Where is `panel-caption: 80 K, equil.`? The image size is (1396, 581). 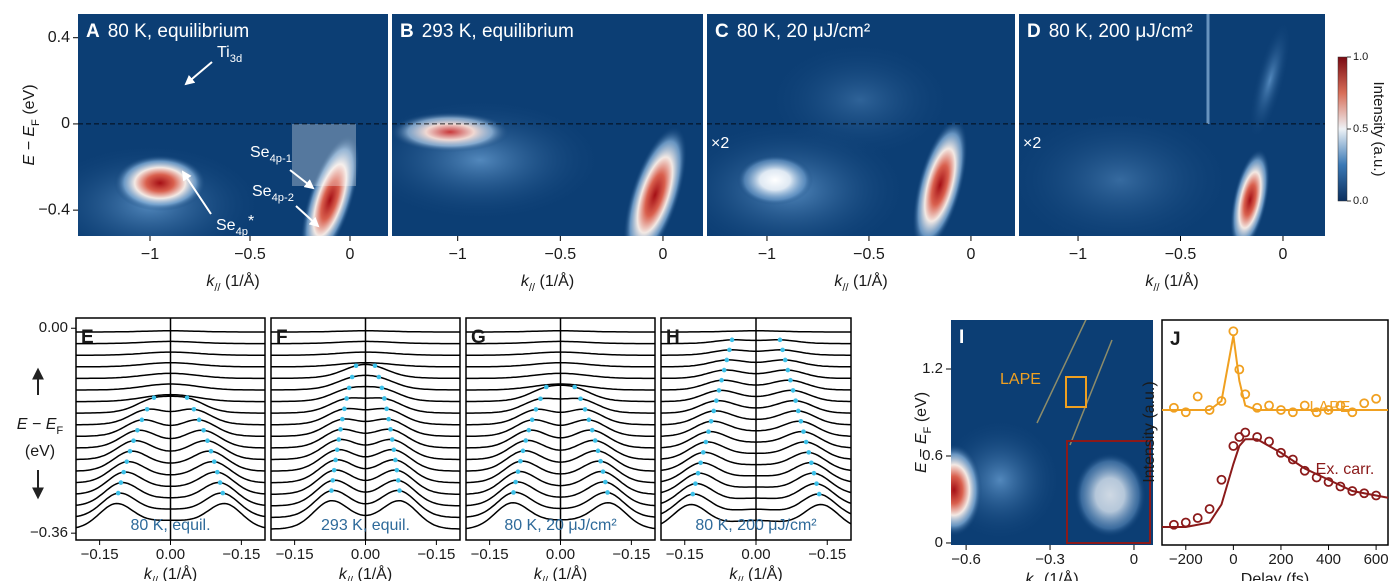 panel-caption: 80 K, equil. is located at coordinates (170, 525).